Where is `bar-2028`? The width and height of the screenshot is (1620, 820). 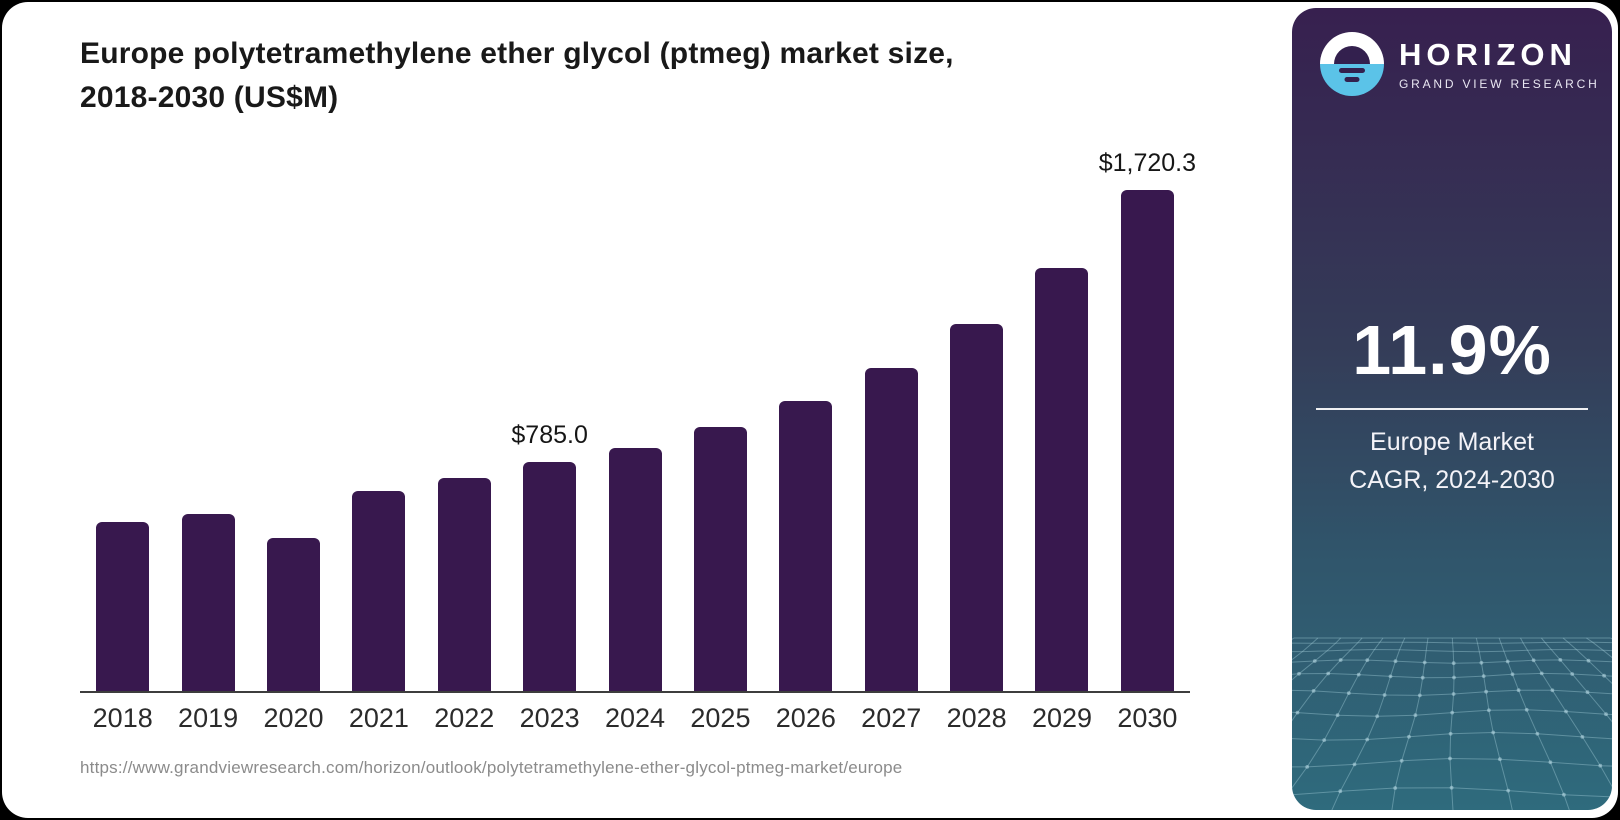
bar-2028 is located at coordinates (977, 507).